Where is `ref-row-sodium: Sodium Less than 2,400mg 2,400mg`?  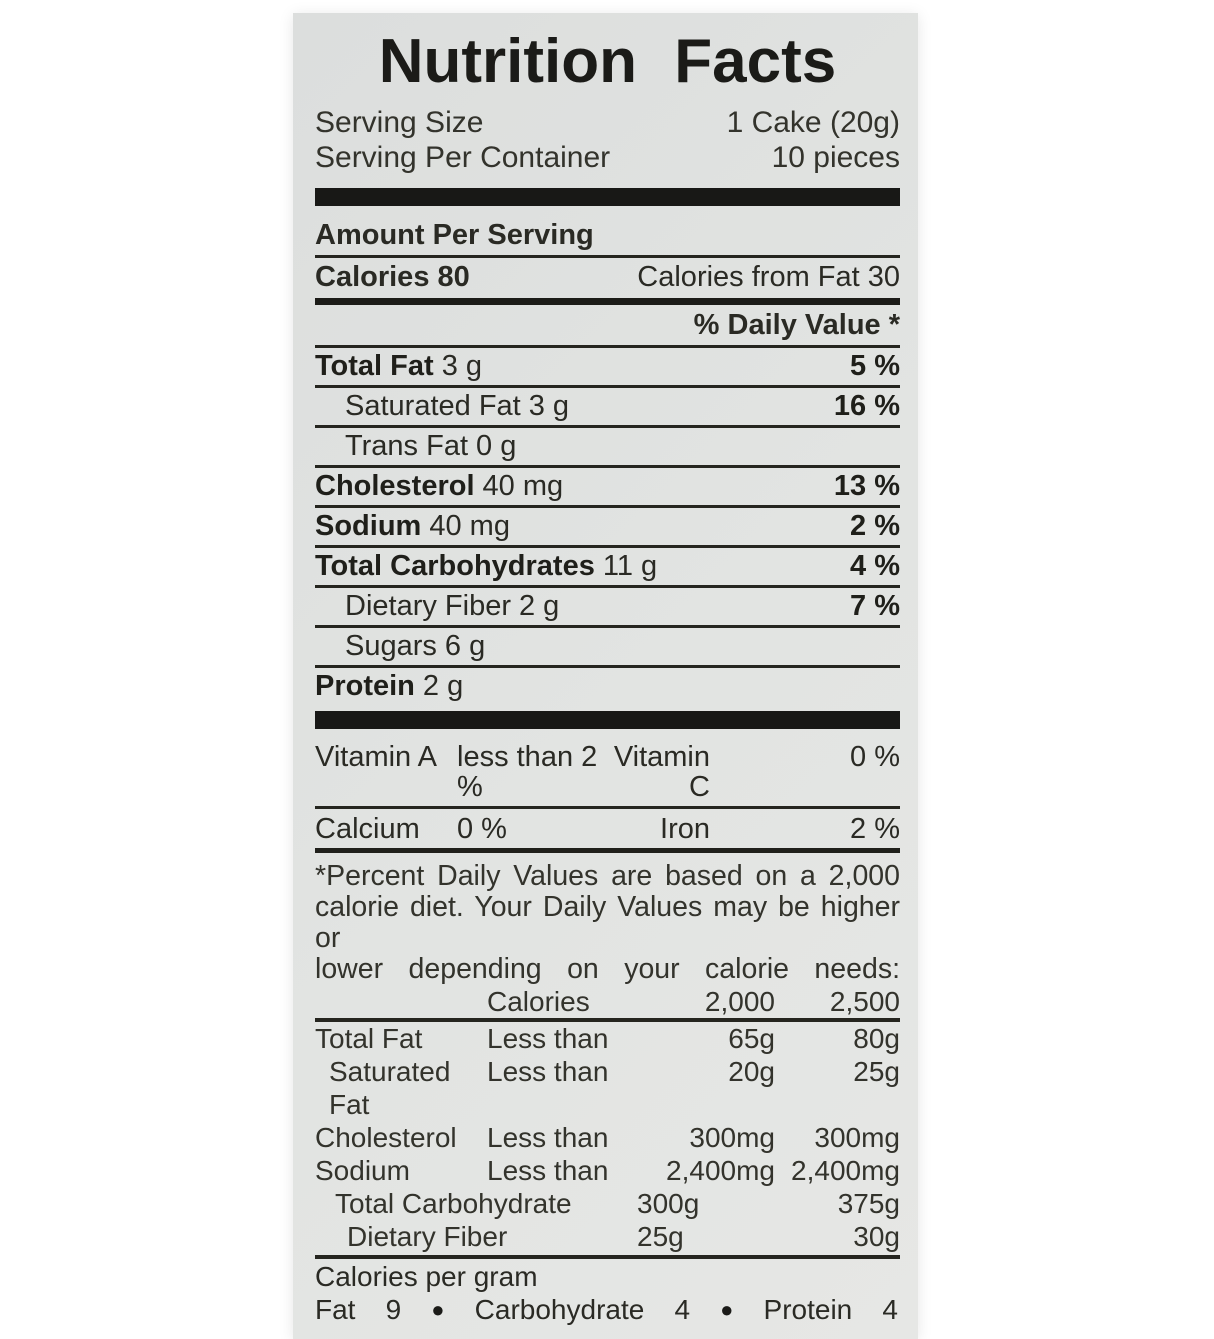 ref-row-sodium: Sodium Less than 2,400mg 2,400mg is located at coordinates (607, 1170).